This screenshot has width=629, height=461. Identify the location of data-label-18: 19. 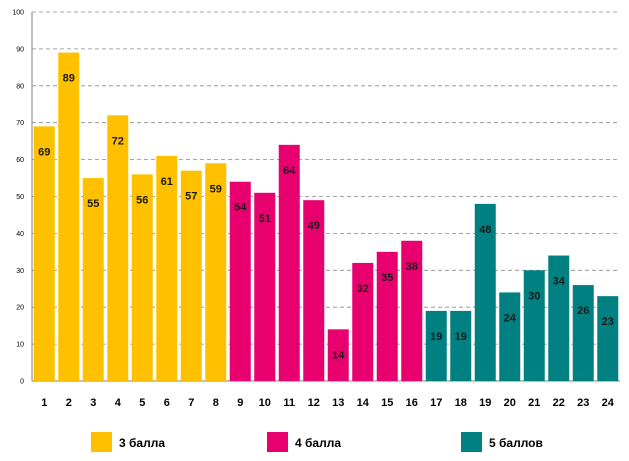
(461, 337).